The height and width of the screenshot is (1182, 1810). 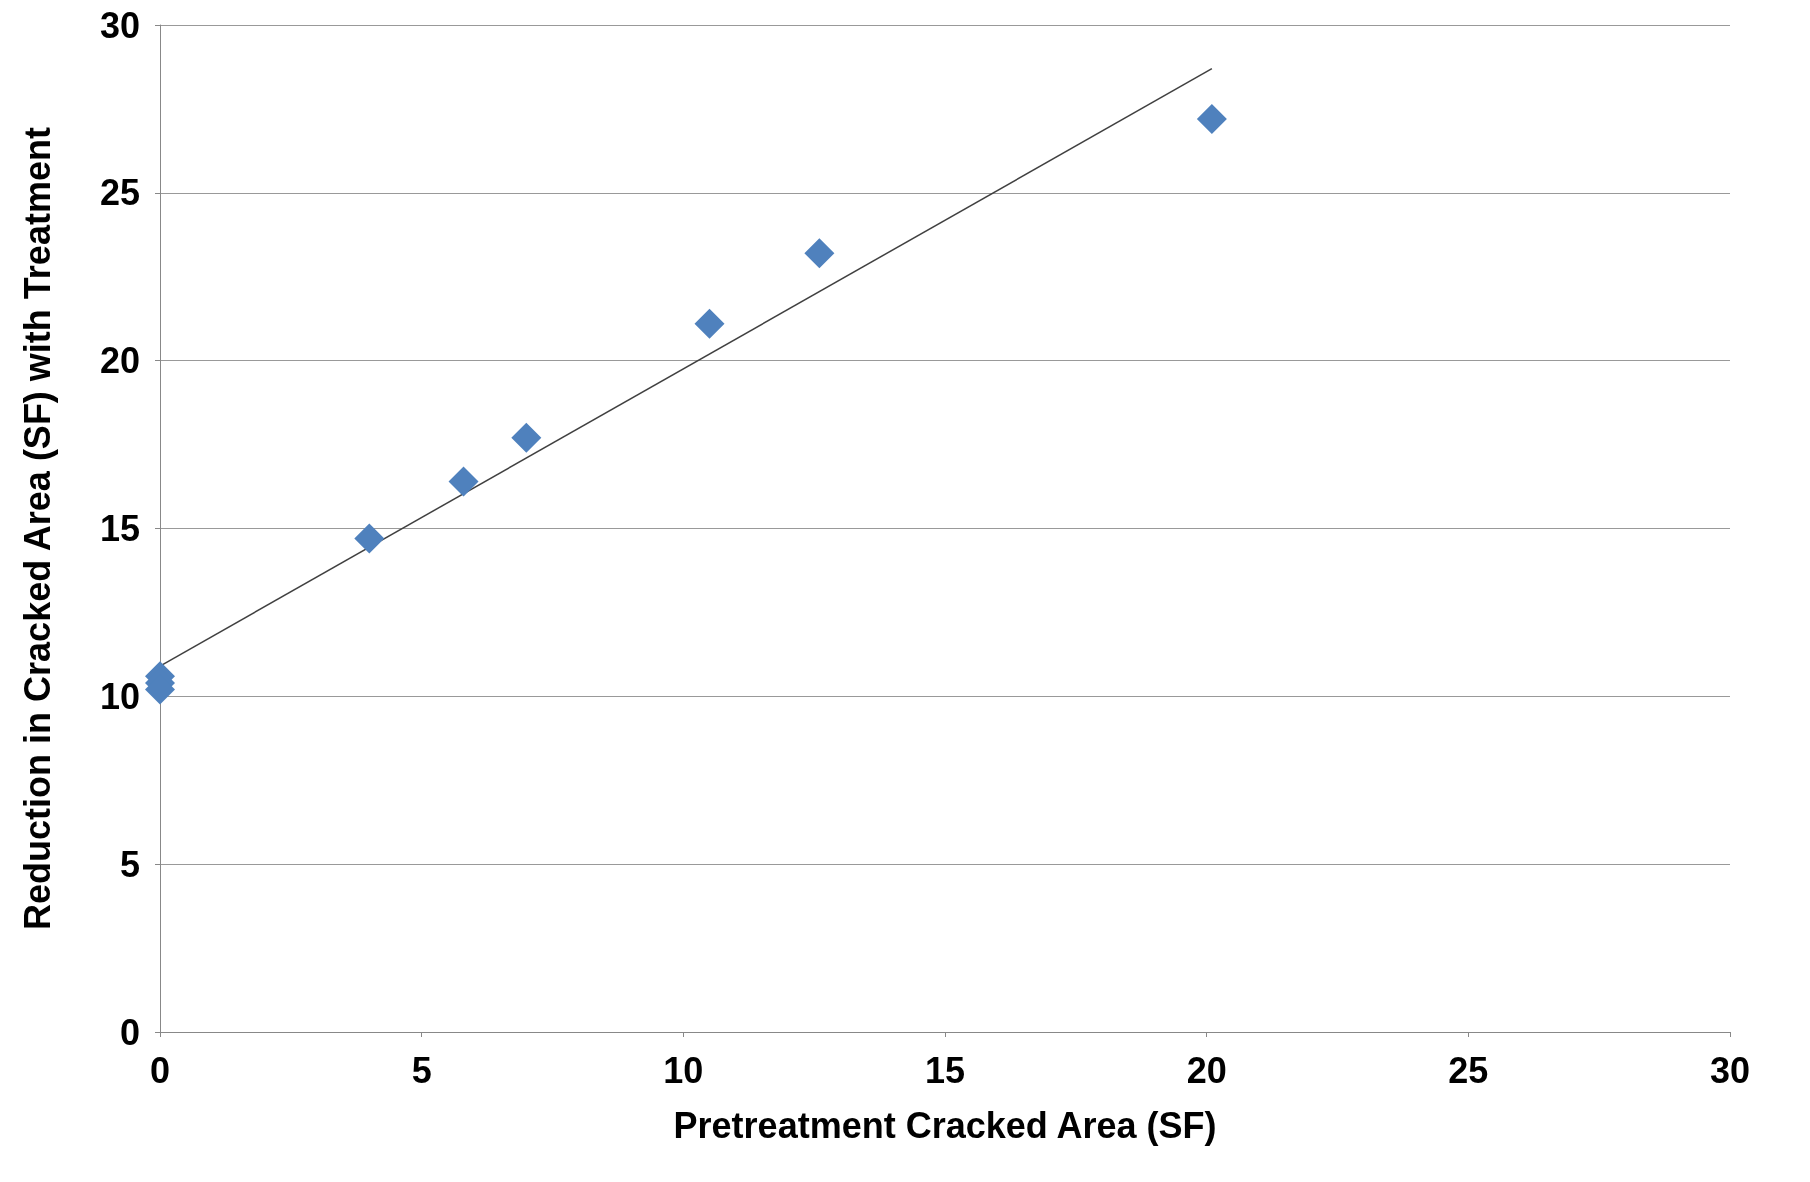 I want to click on y-tick-label: 10, so click(x=119, y=696).